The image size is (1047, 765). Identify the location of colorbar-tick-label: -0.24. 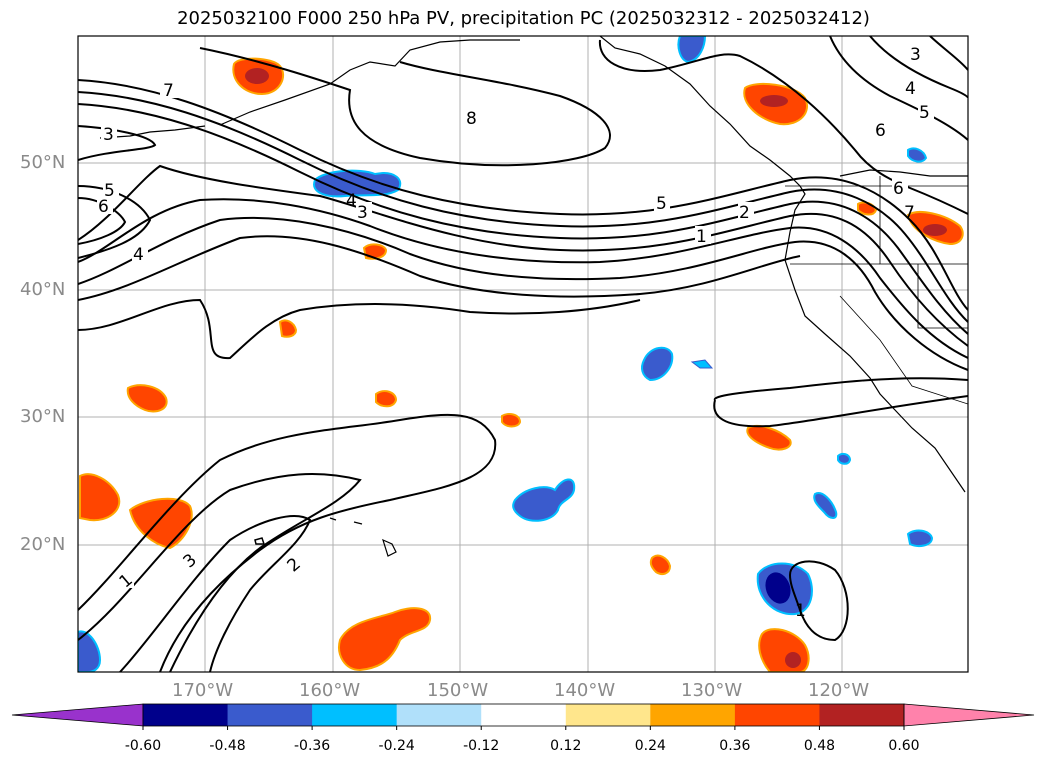
(396, 746).